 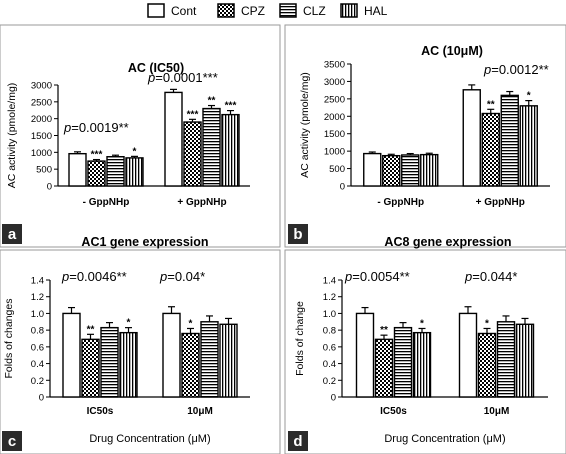 I want to click on chart-title: AC (IC50), so click(x=156, y=68).